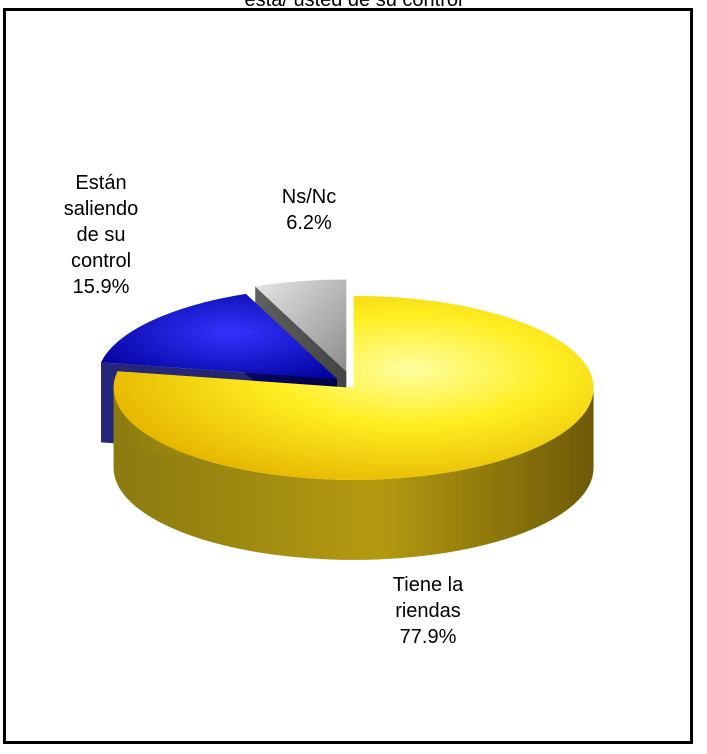  Describe the element at coordinates (353, 5) in the screenshot. I see `chart-title: está/ usted de su control` at that location.